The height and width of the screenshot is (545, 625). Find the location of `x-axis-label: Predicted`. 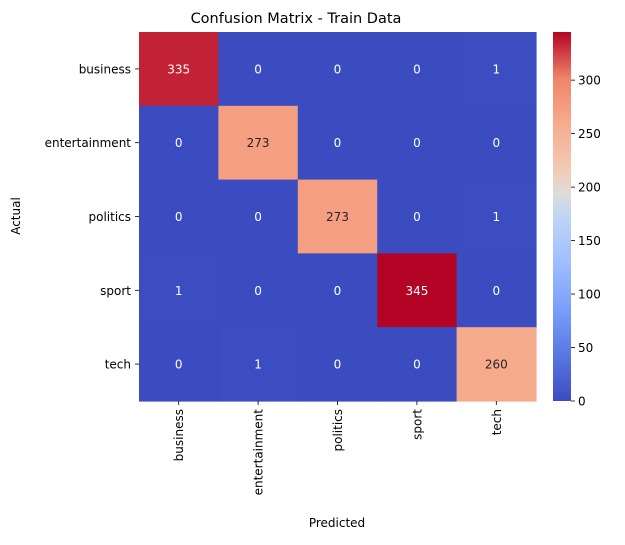

x-axis-label: Predicted is located at coordinates (337, 523).